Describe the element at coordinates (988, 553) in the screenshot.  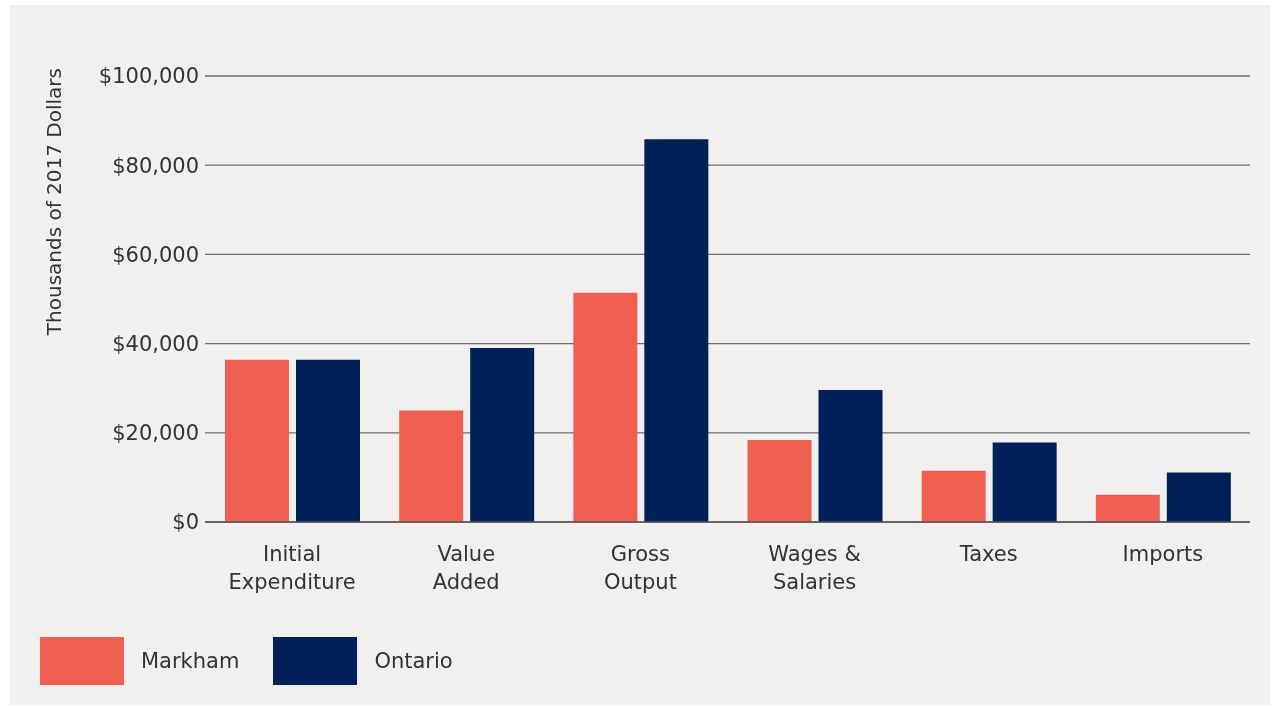
I see `x-tick-label: Taxes` at that location.